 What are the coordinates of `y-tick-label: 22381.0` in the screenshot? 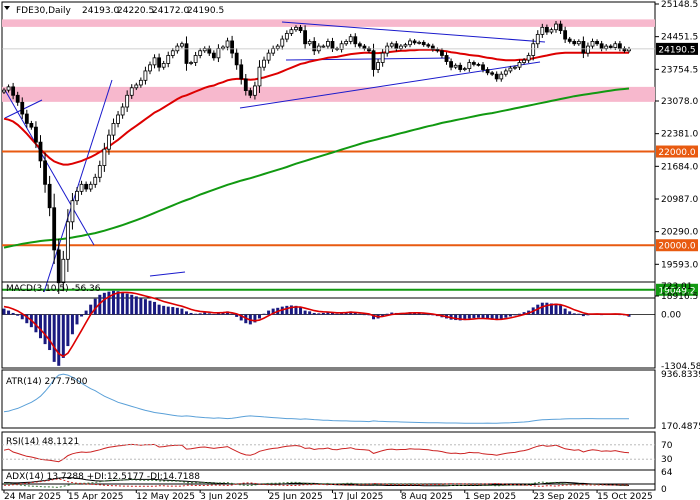 It's located at (679, 135).